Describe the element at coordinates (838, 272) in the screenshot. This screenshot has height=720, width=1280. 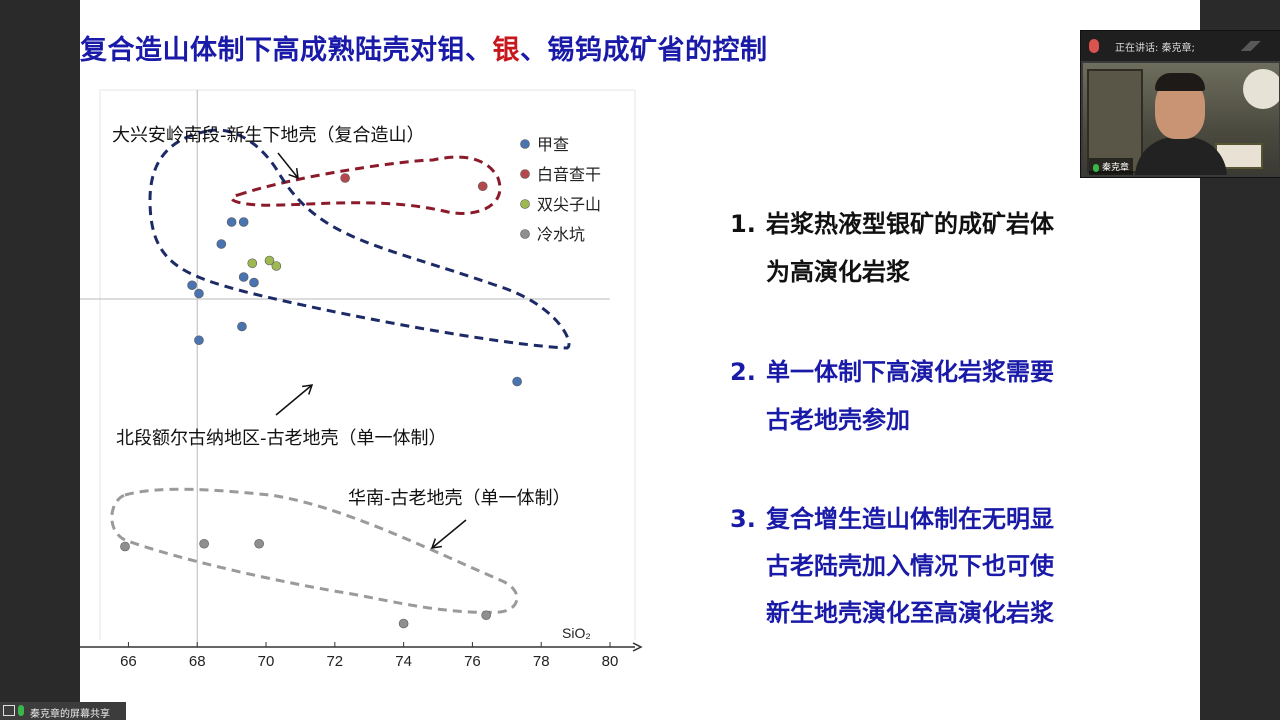
I see `point-1-line-2: 为高演化岩浆` at that location.